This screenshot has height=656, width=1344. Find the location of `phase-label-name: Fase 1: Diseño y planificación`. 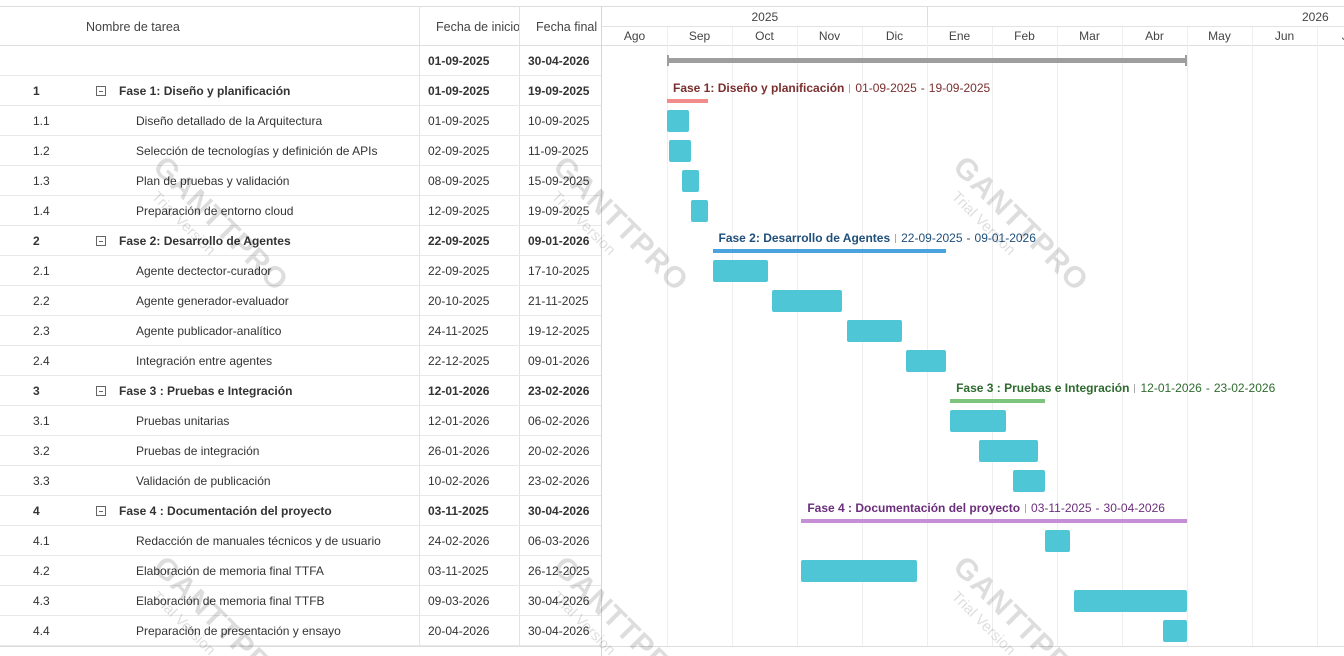

phase-label-name: Fase 1: Diseño y planificación is located at coordinates (759, 88).